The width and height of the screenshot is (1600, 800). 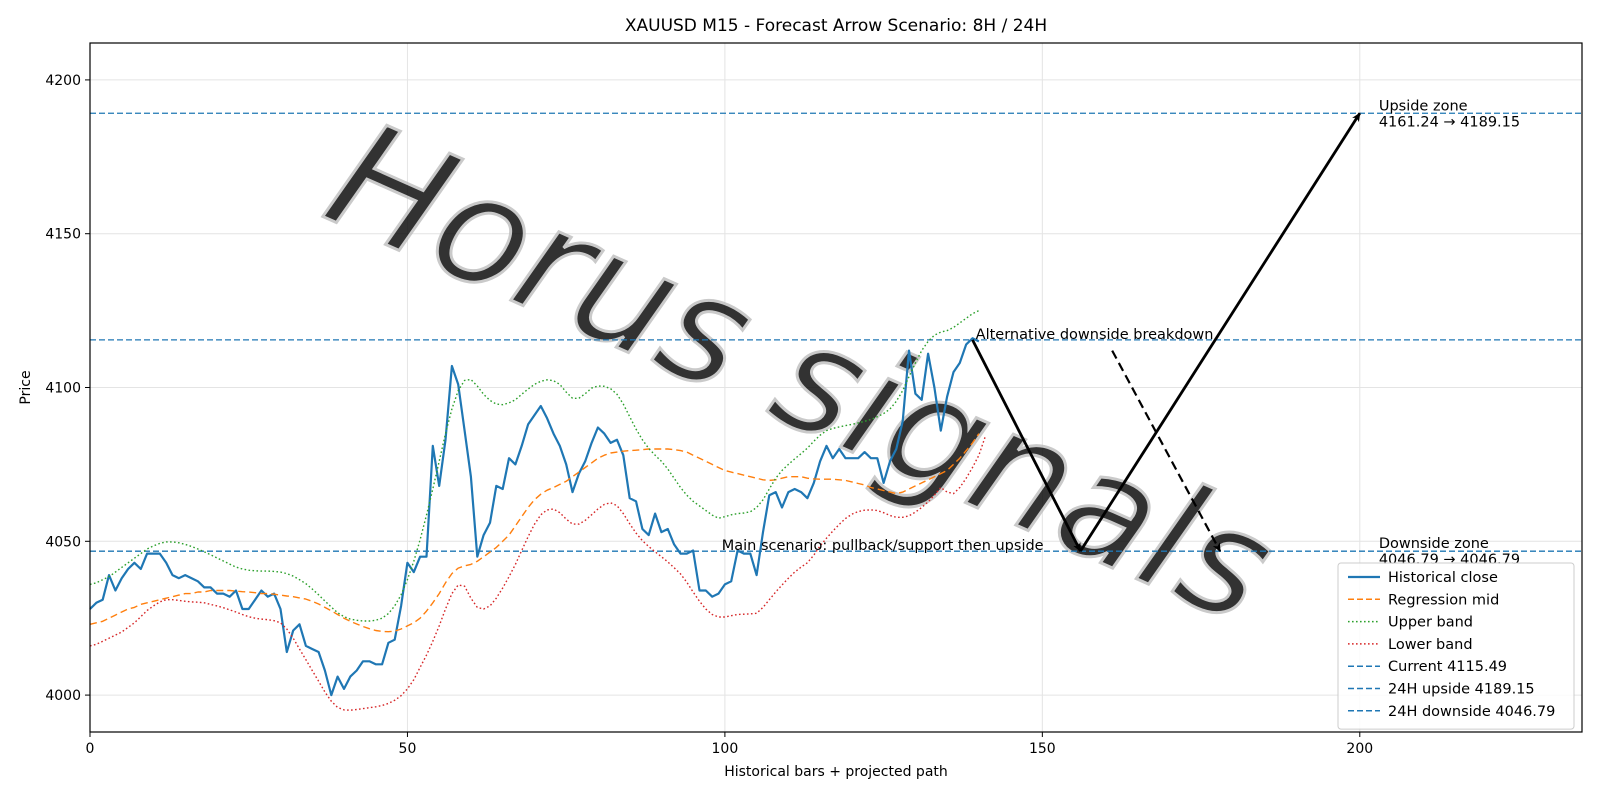 I want to click on annotation-text: Downside zone, so click(x=1434, y=544).